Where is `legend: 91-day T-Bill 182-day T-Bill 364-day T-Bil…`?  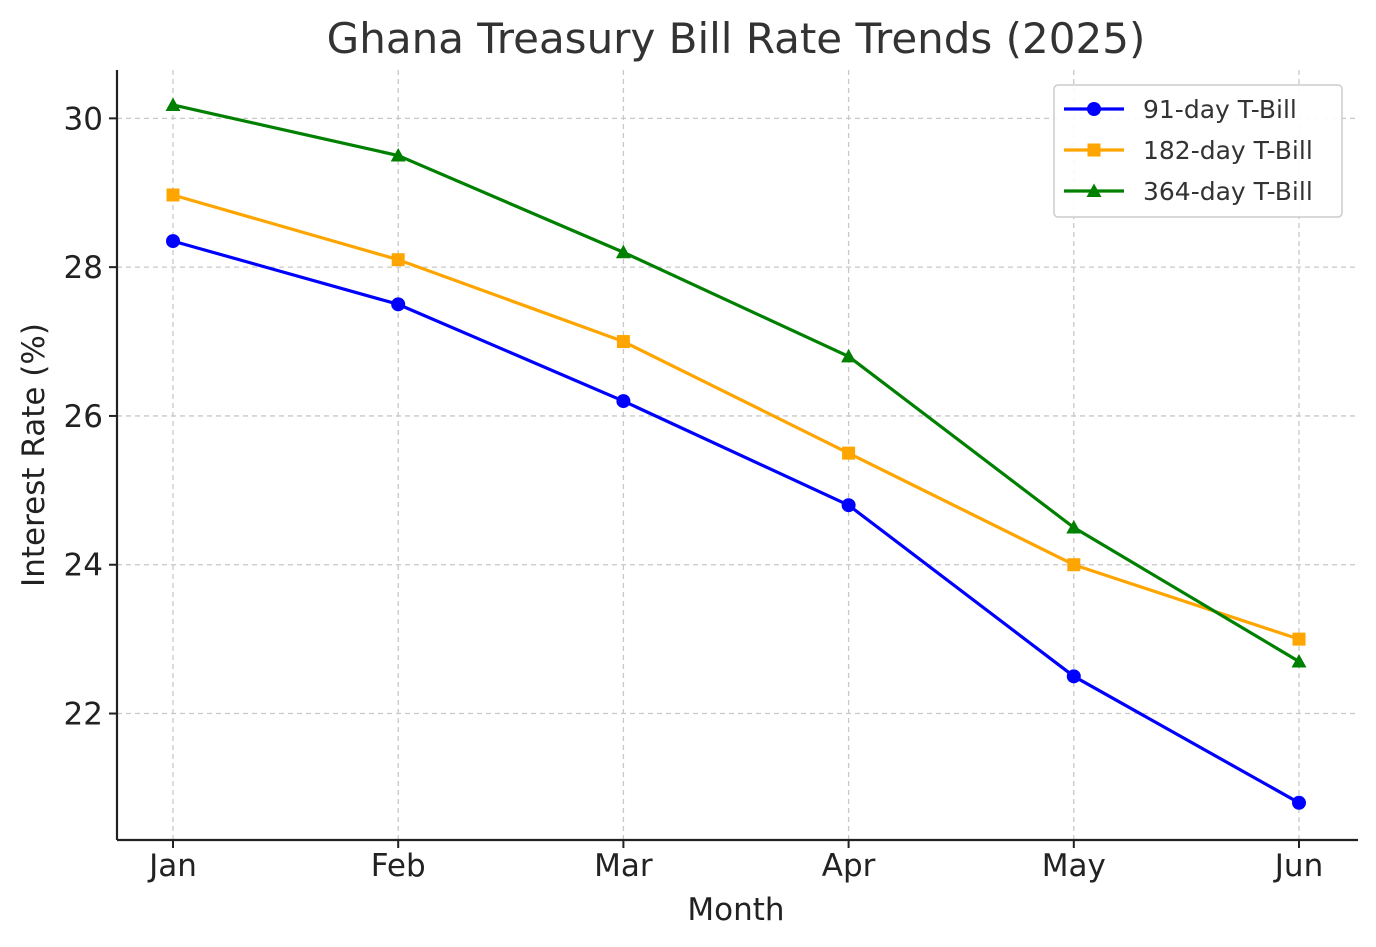
legend: 91-day T-Bill 182-day T-Bill 364-day T-Bil… is located at coordinates (1198, 151).